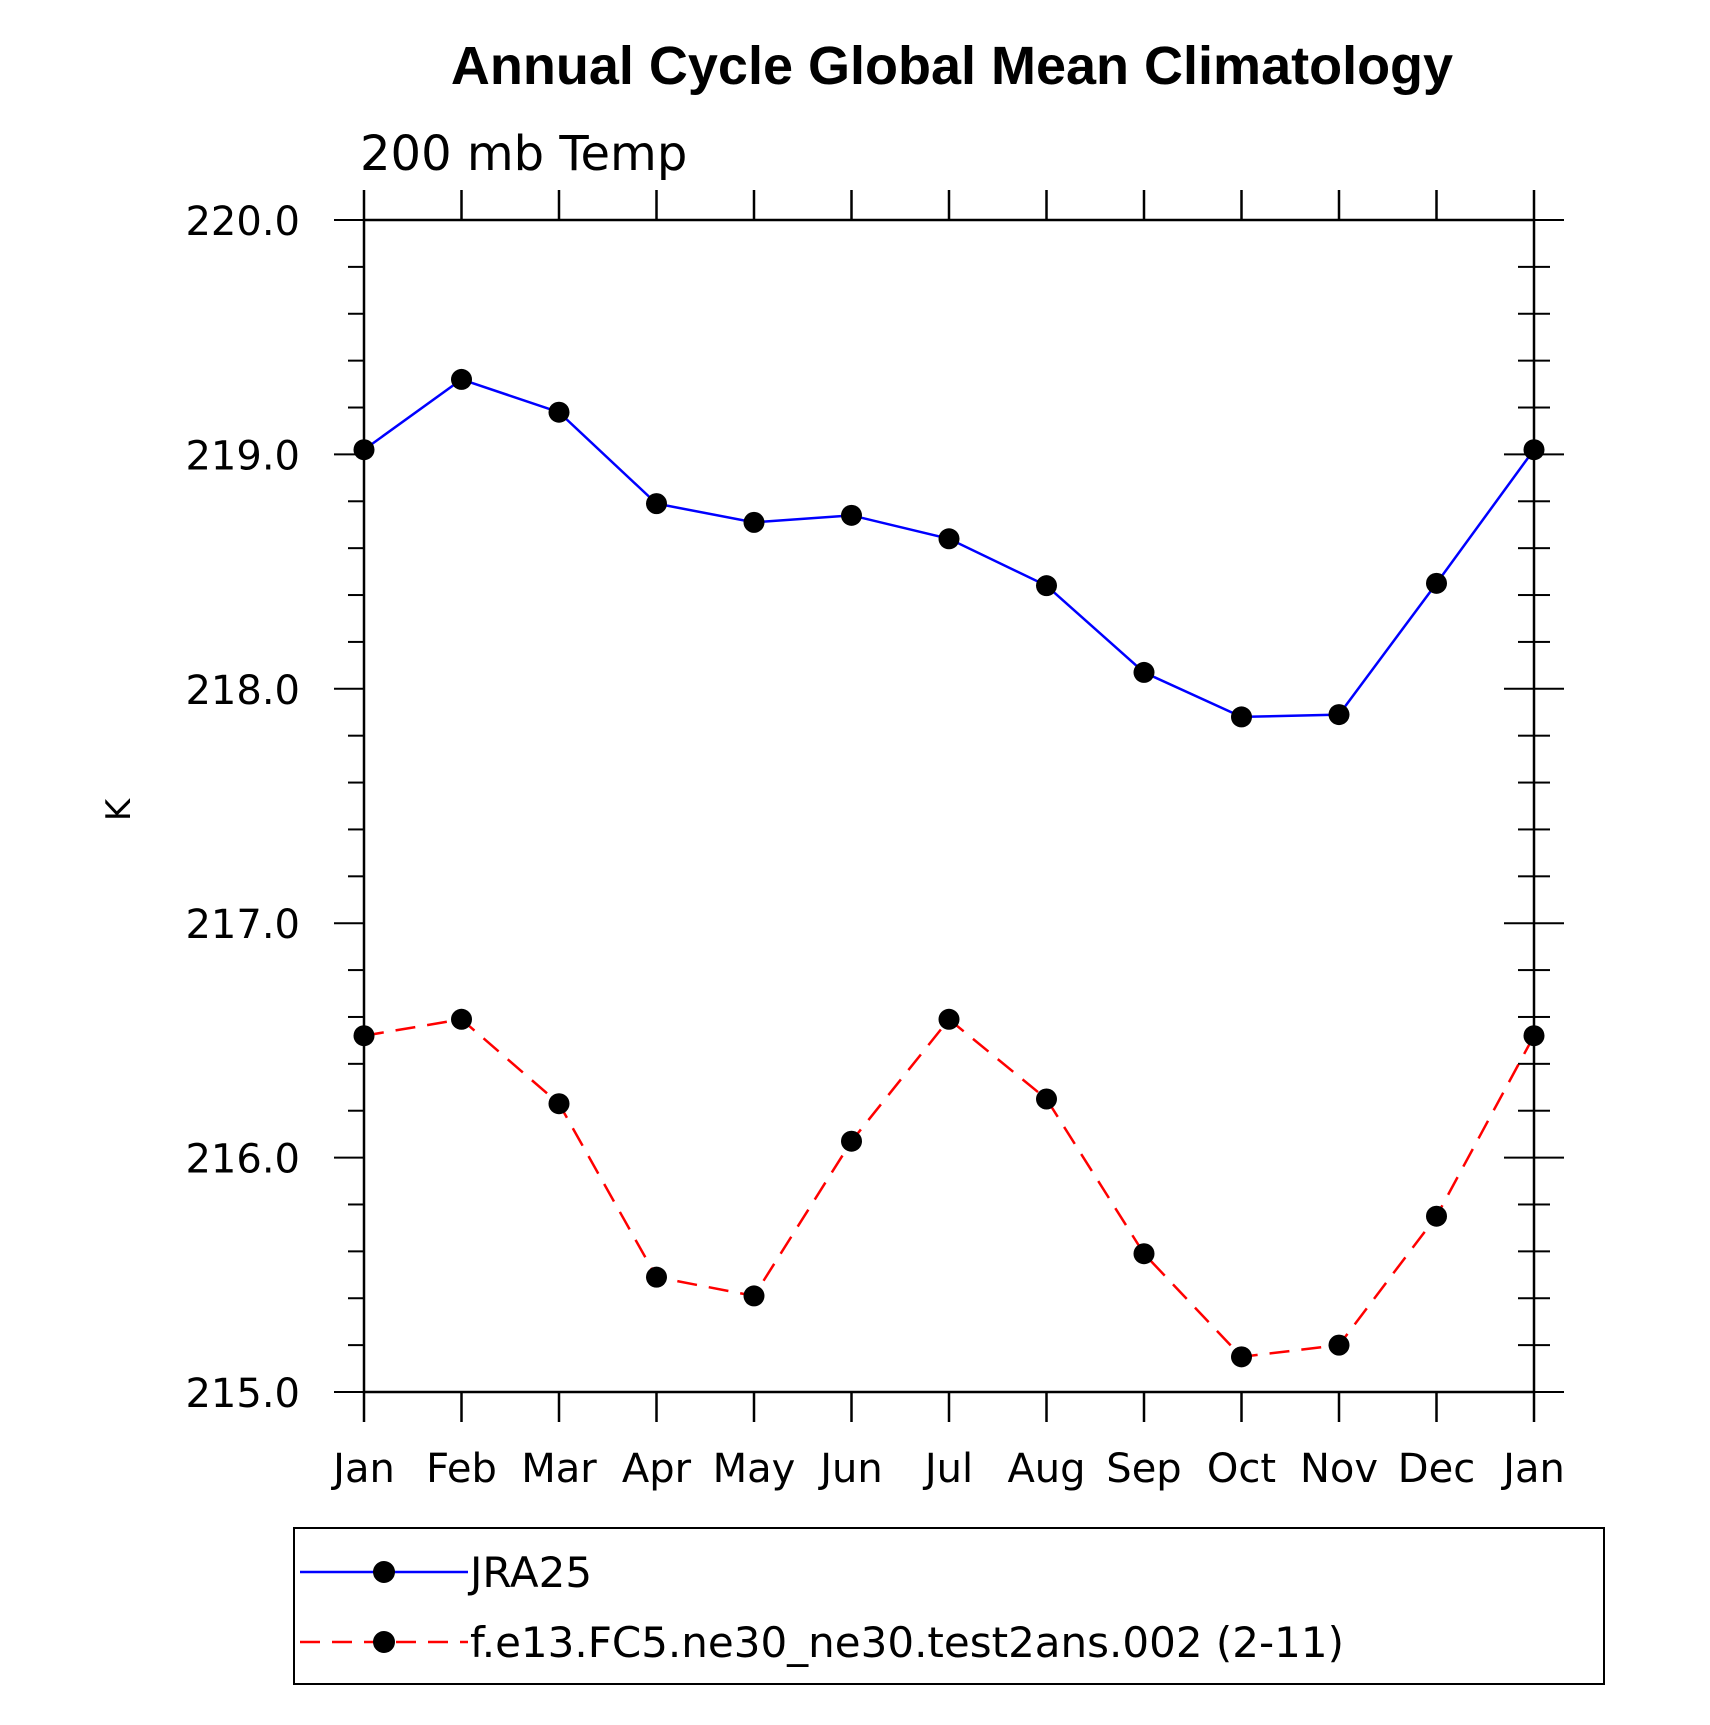 The image size is (1710, 1725). What do you see at coordinates (952, 66) in the screenshot?
I see `chart-title: Annual Cycle Global Mean Climatology` at bounding box center [952, 66].